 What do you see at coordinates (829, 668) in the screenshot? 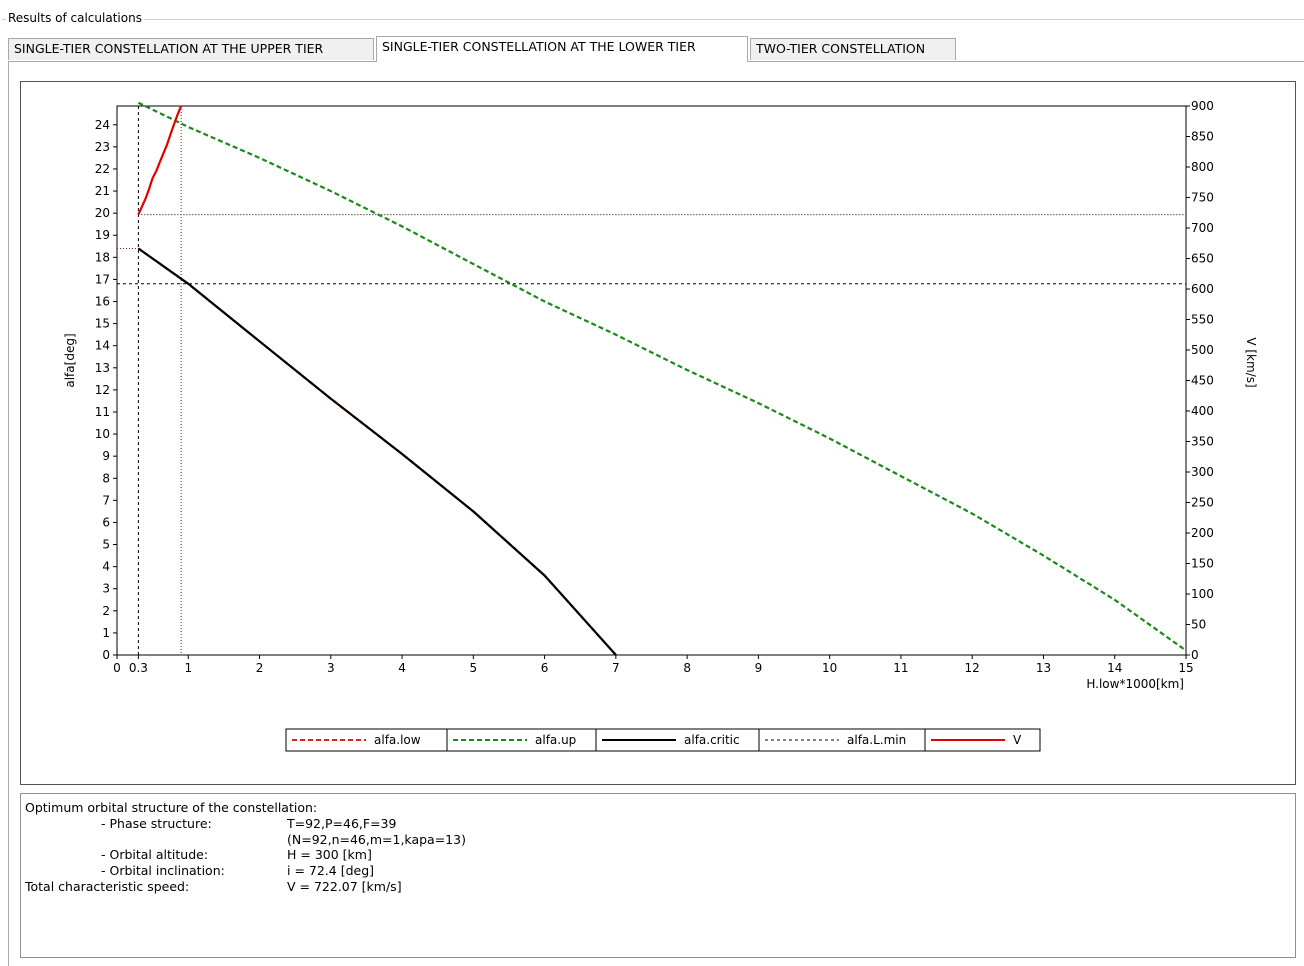
I see `x-tick-label: 10` at bounding box center [829, 668].